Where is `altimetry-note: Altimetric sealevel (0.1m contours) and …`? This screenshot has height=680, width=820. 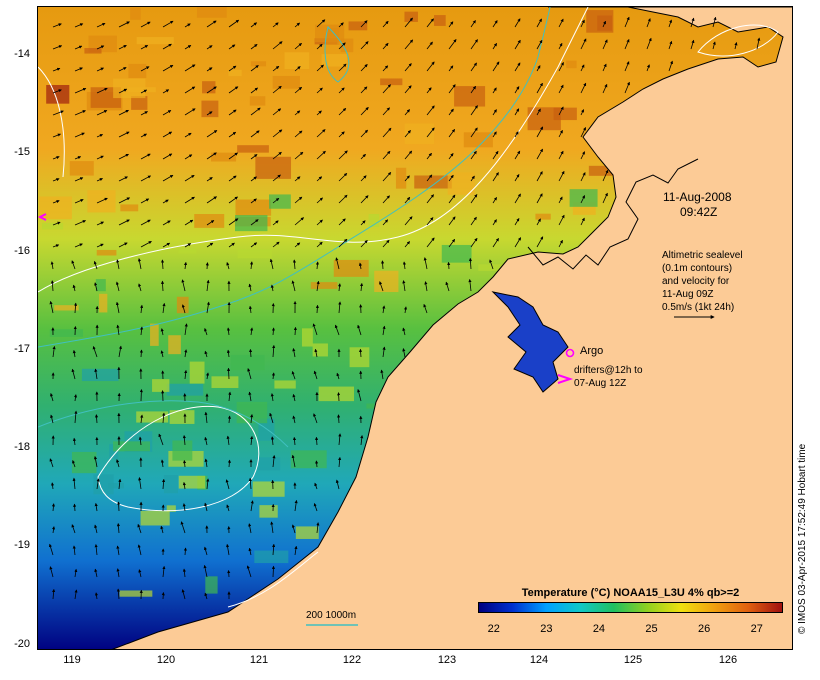 altimetry-note: Altimetric sealevel (0.1m contours) and … is located at coordinates (702, 281).